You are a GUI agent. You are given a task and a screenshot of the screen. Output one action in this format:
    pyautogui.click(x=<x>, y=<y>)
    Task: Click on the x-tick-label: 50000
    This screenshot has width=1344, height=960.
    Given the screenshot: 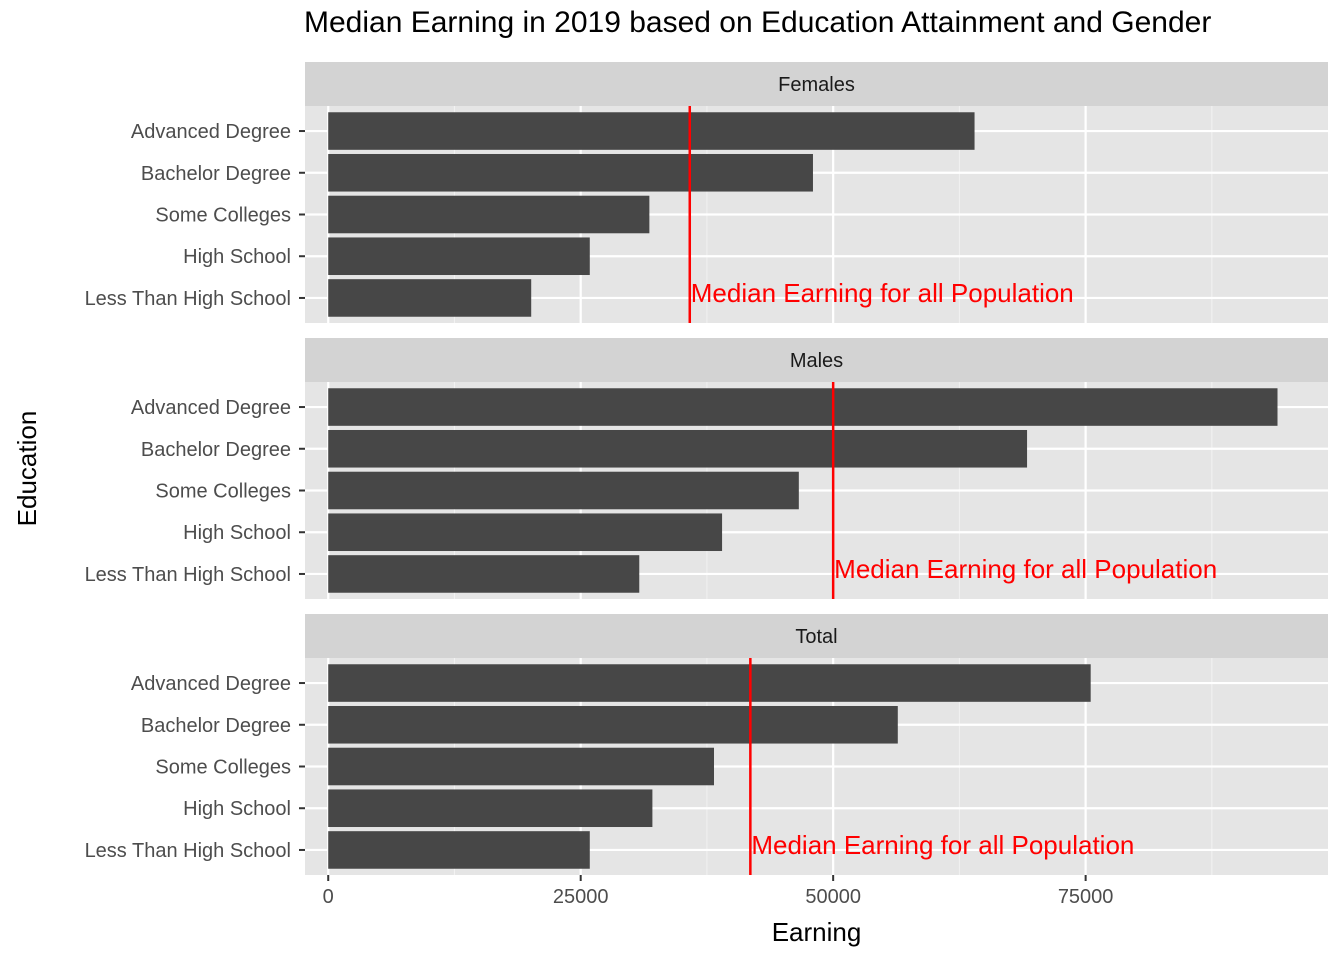 What is the action you would take?
    pyautogui.click(x=833, y=897)
    